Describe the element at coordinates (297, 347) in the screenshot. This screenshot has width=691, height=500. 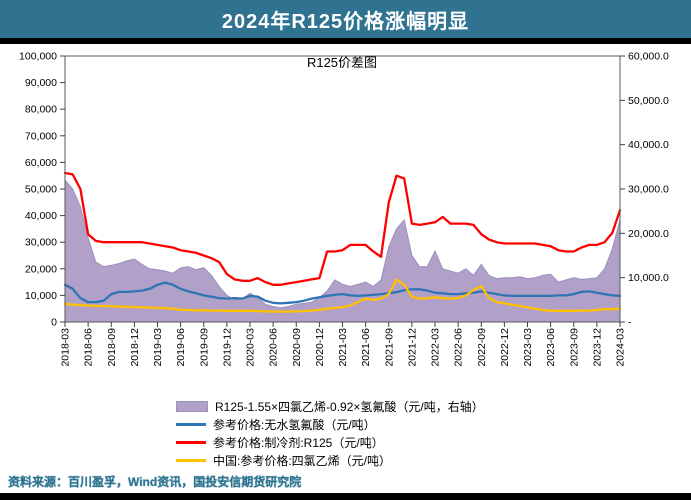
I see `x-axis-label: 2020-09` at that location.